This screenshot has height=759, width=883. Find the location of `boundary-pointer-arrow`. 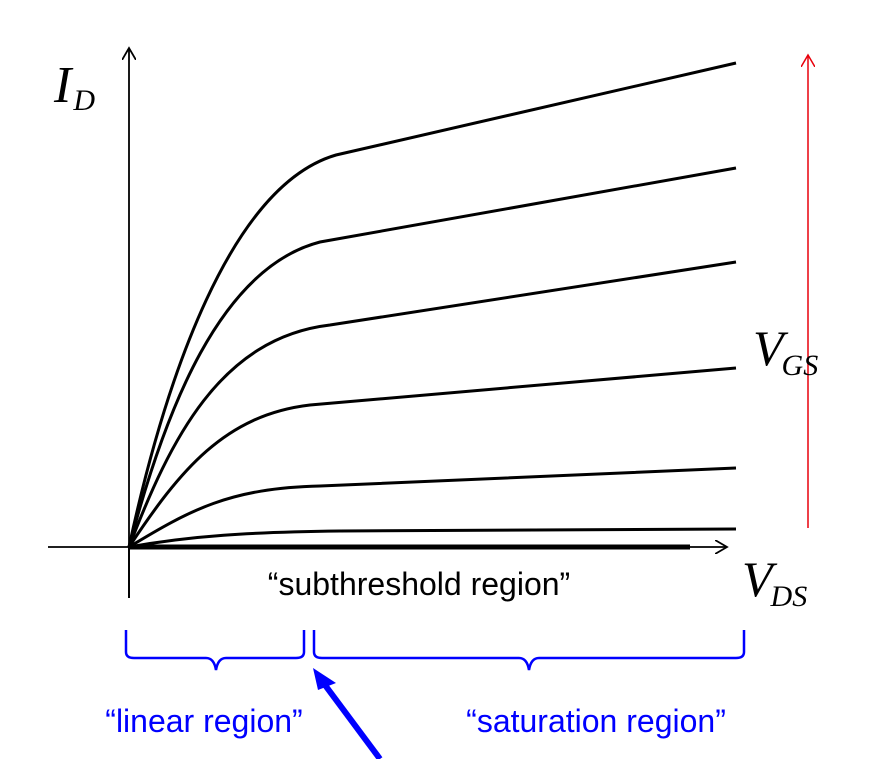

boundary-pointer-arrow is located at coordinates (348, 713).